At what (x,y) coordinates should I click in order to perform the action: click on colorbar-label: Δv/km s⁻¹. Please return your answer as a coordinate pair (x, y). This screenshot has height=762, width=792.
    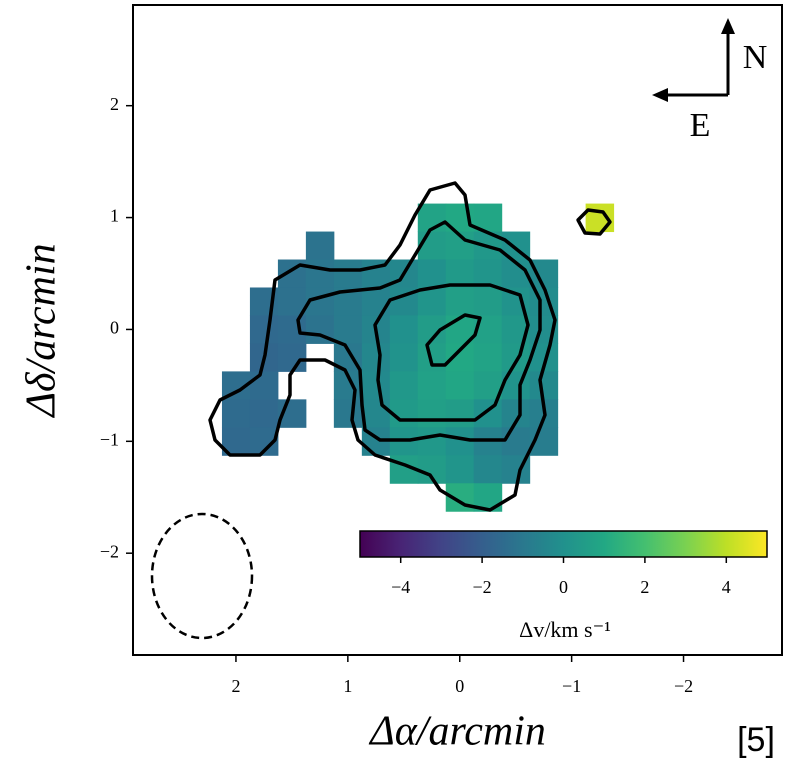
    Looking at the image, I should click on (565, 629).